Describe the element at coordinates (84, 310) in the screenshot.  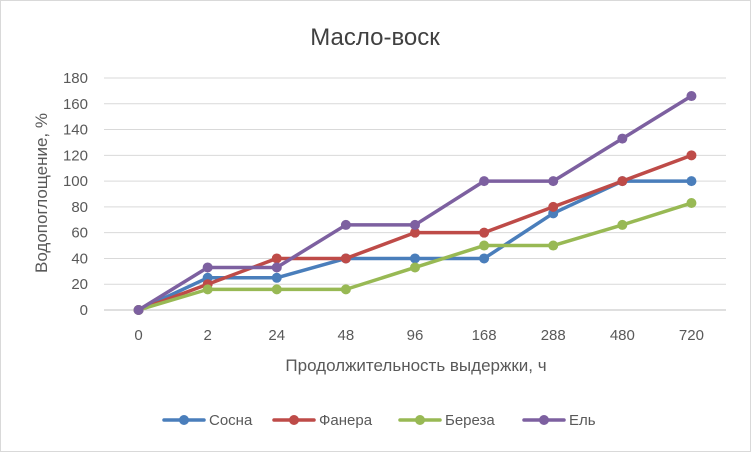
I see `y-tick-label: 0` at that location.